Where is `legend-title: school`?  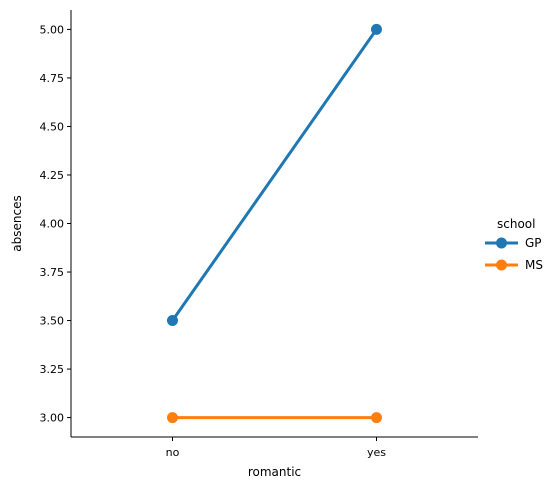 legend-title: school is located at coordinates (516, 224).